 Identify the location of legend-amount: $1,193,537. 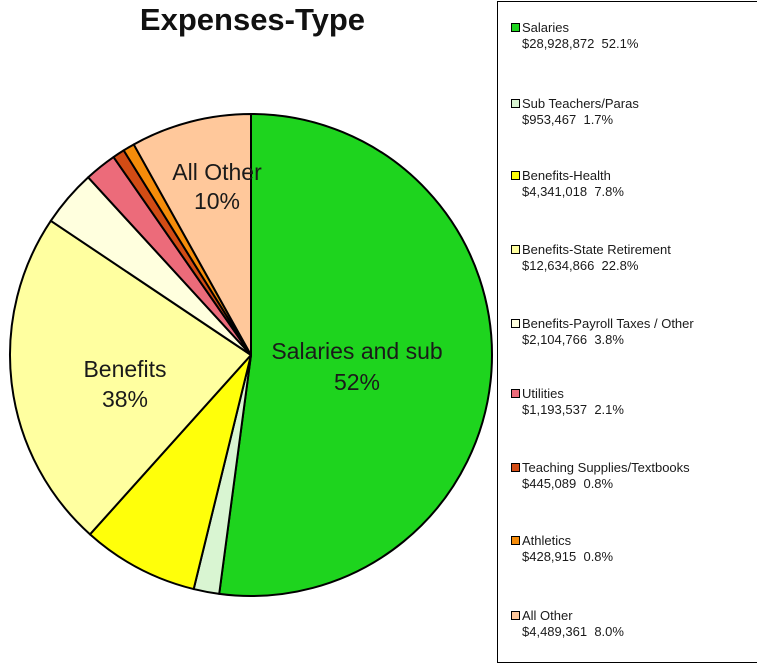
(555, 409).